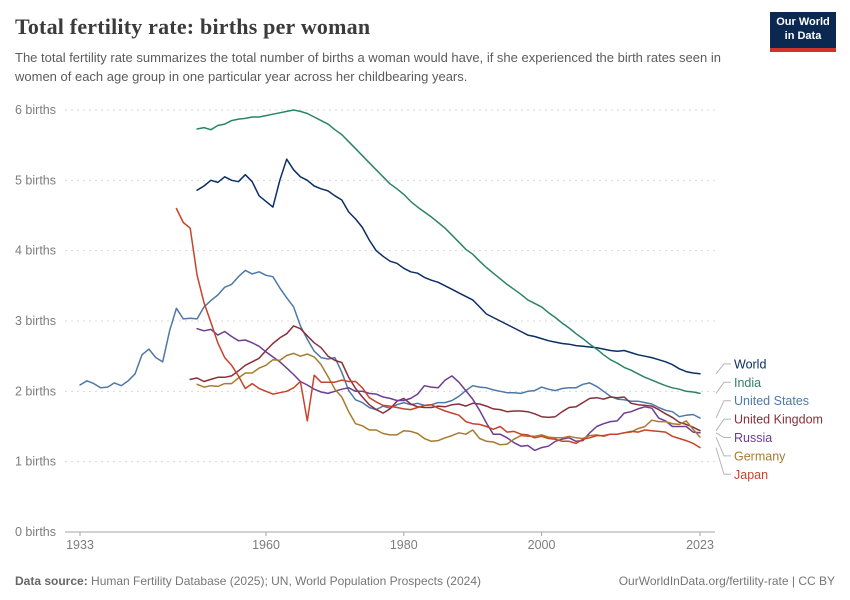 This screenshot has height=600, width=850. I want to click on owid-logo: Our World in Data, so click(803, 32).